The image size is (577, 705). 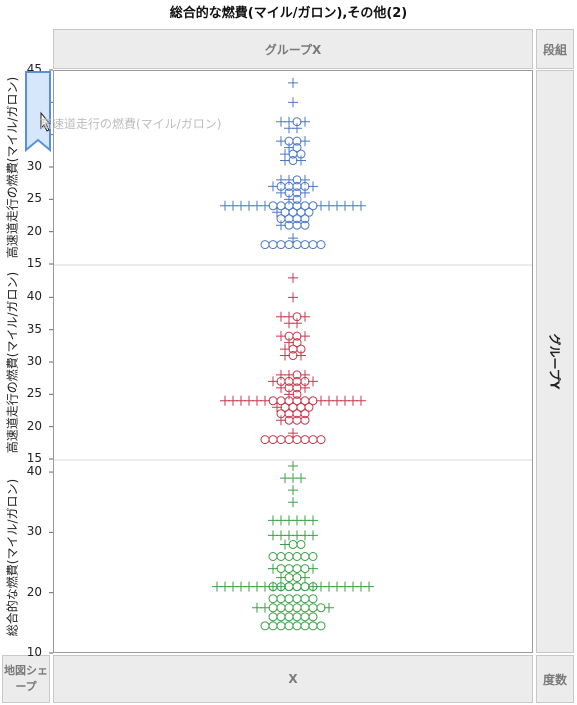 What do you see at coordinates (34, 393) in the screenshot?
I see `y-tick-label: 25` at bounding box center [34, 393].